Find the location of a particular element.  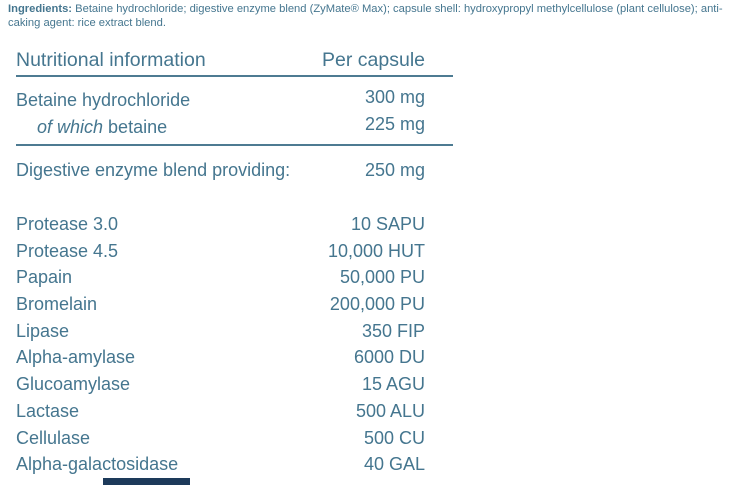

row-label: Protease 3.0 is located at coordinates (67, 224).